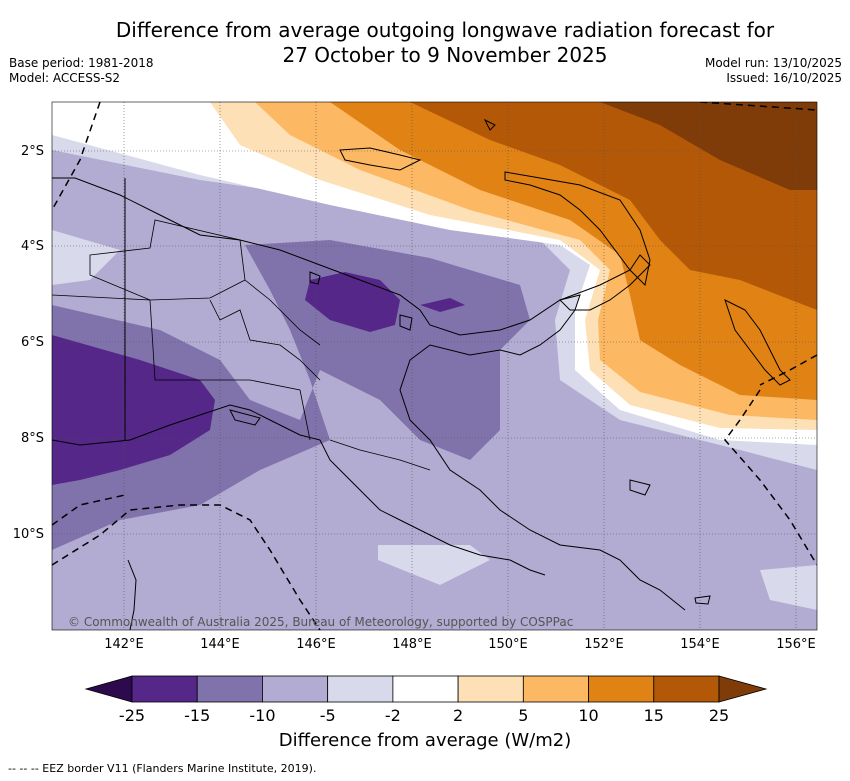  What do you see at coordinates (108, 689) in the screenshot?
I see `colorbar-under-arrow` at bounding box center [108, 689].